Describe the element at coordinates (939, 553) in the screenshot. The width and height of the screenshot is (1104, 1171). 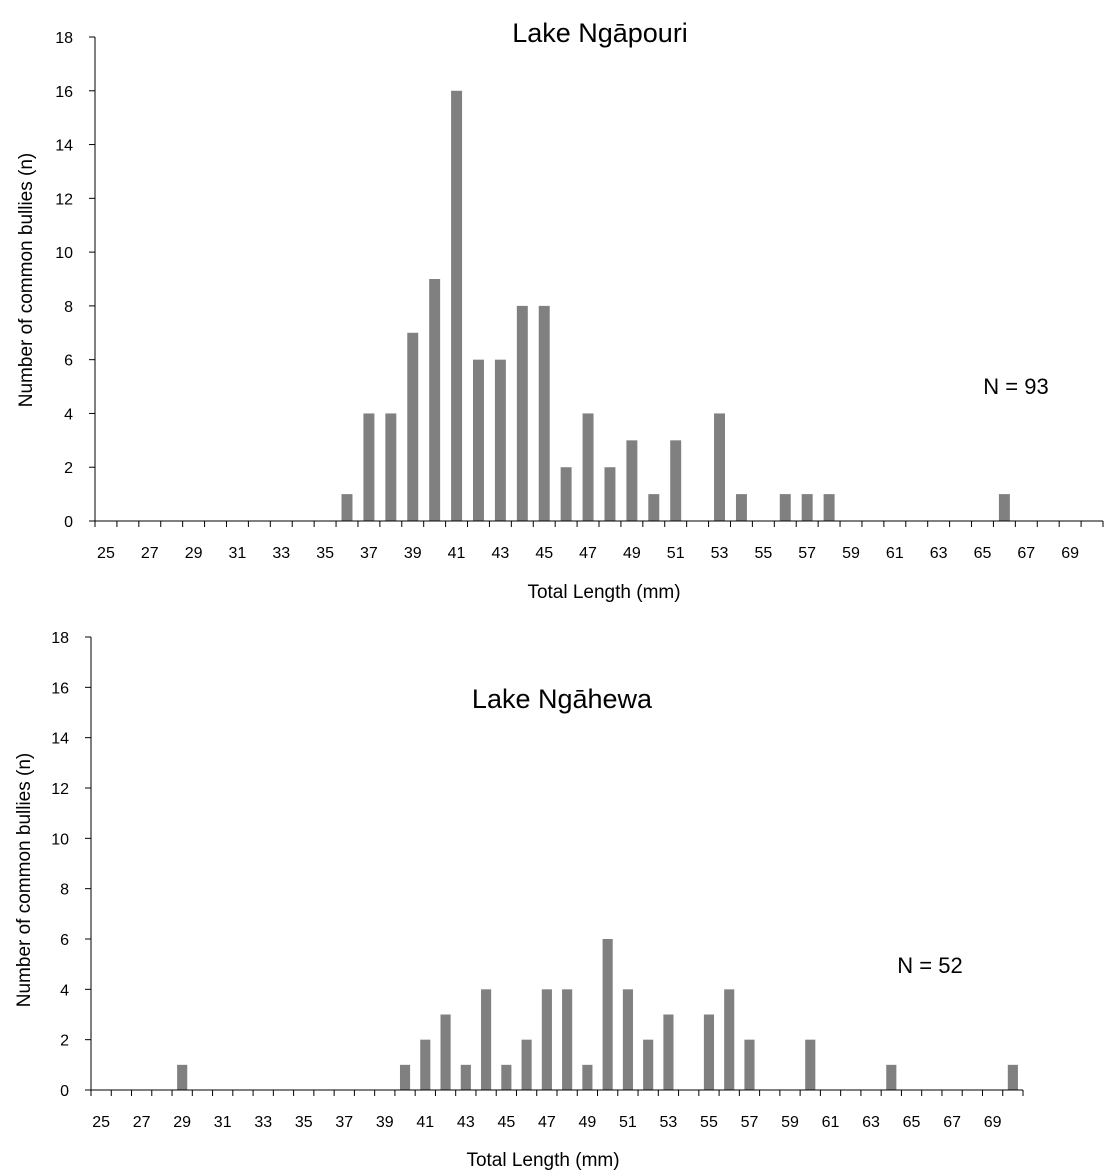
I see `x-tick-label: 63` at that location.